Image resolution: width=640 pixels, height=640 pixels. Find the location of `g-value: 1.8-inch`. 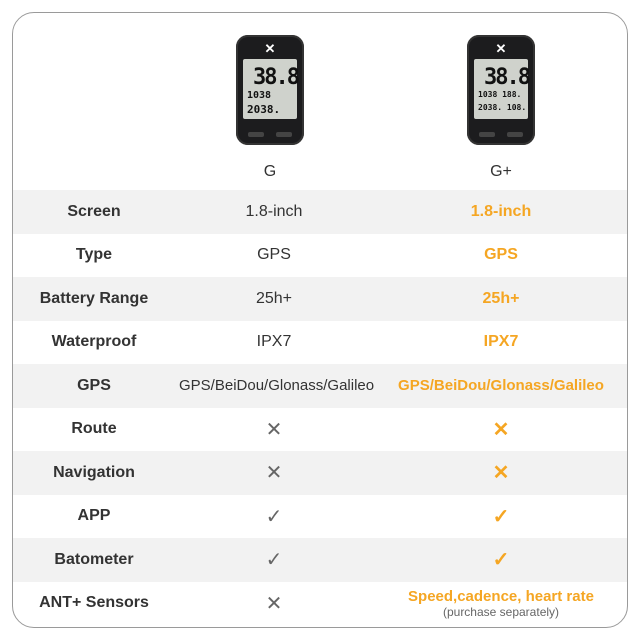

g-value: 1.8-inch is located at coordinates (274, 211).